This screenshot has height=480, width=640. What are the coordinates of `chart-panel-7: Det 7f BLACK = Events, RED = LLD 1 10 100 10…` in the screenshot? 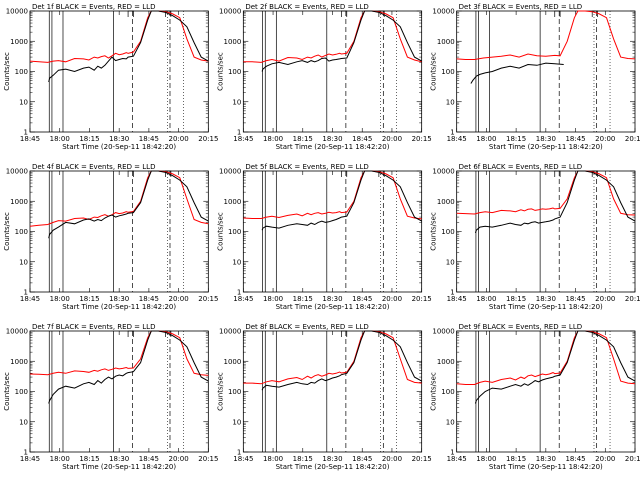 It's located at (110, 397).